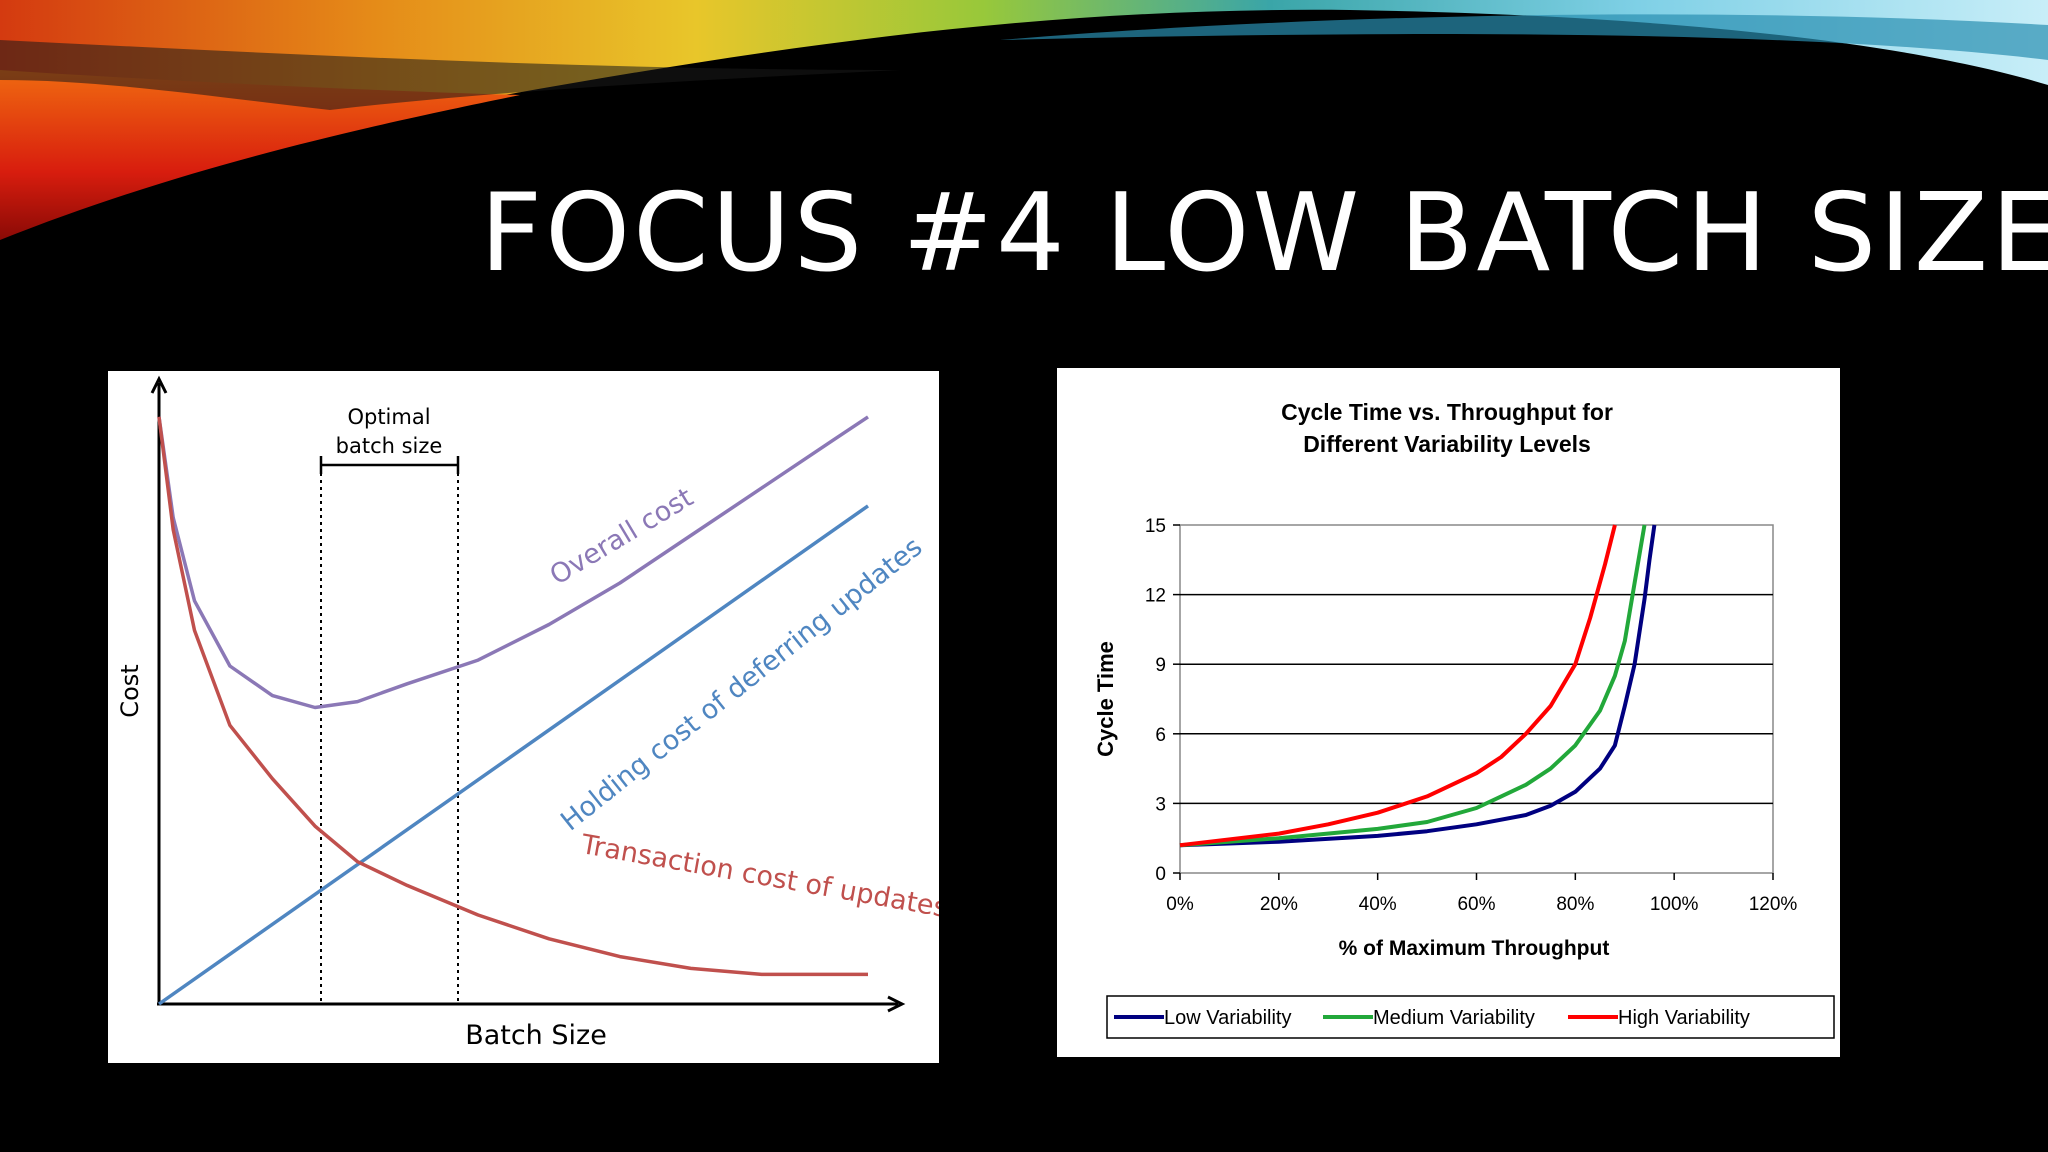  I want to click on variability-series-group, so click(1418, 686).